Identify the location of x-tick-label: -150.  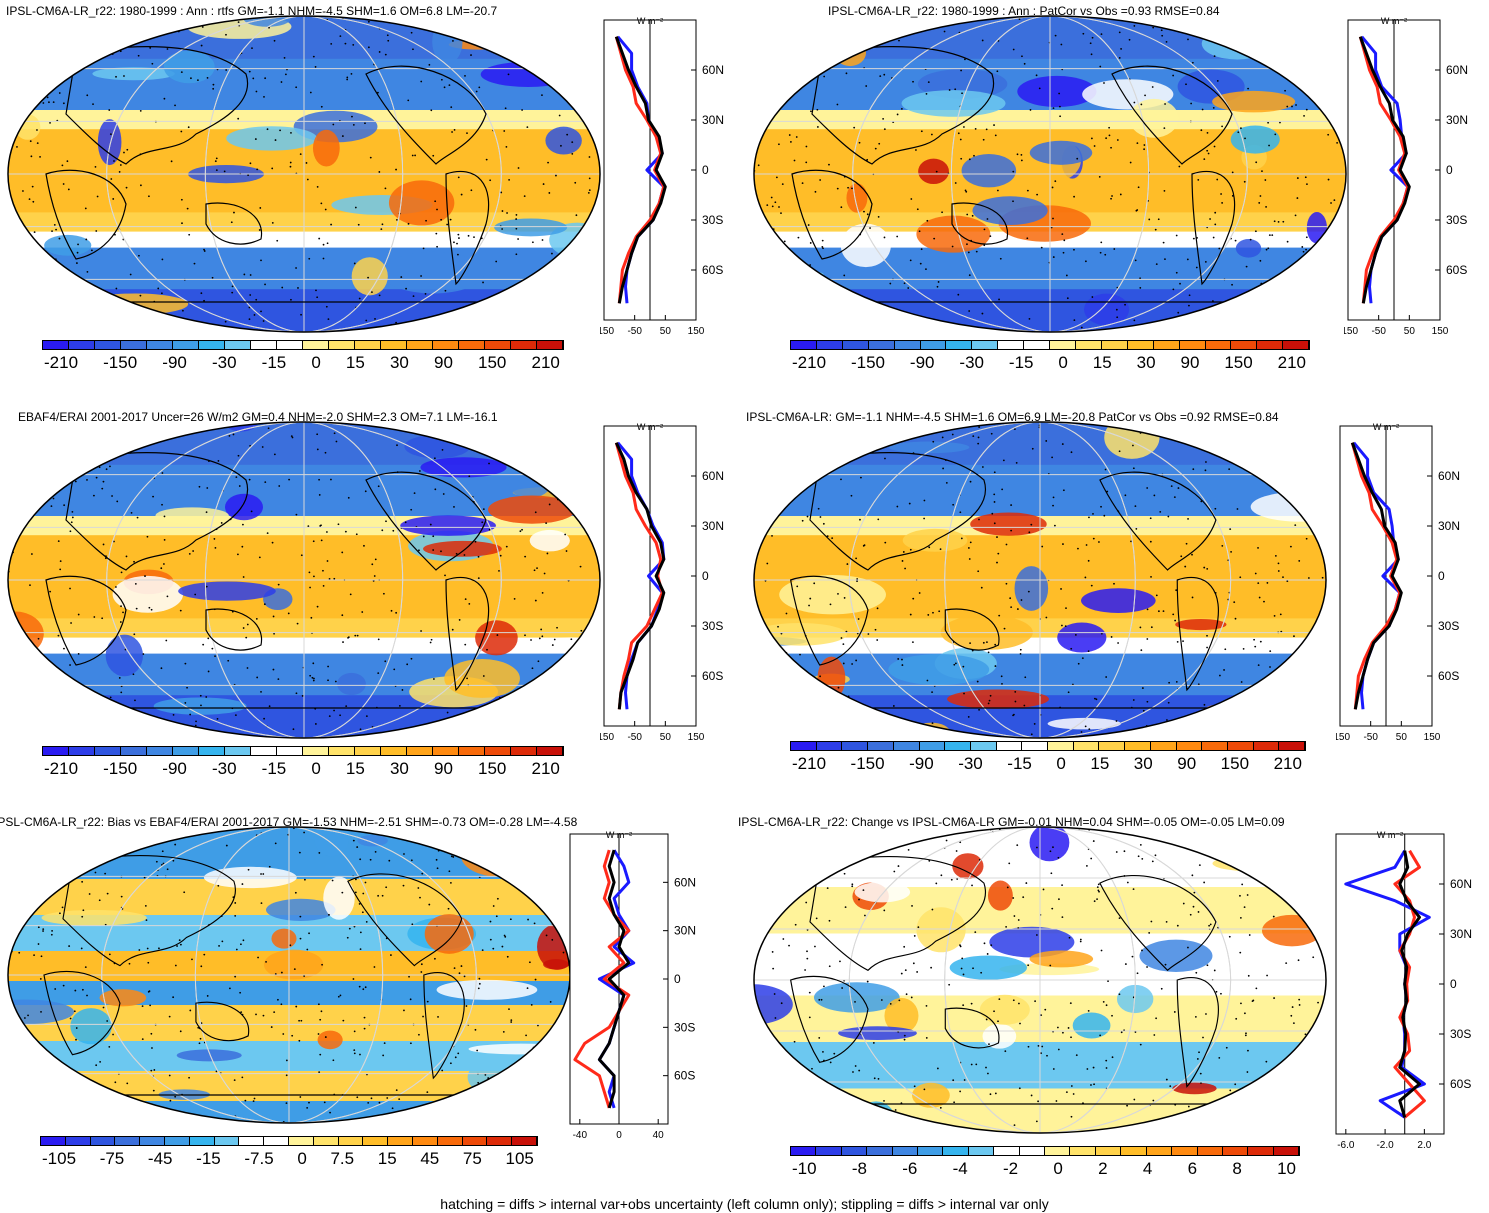
(607, 737).